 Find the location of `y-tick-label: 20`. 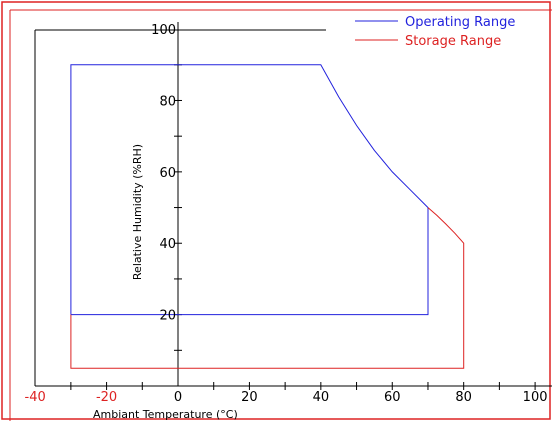

y-tick-label: 20 is located at coordinates (167, 316).